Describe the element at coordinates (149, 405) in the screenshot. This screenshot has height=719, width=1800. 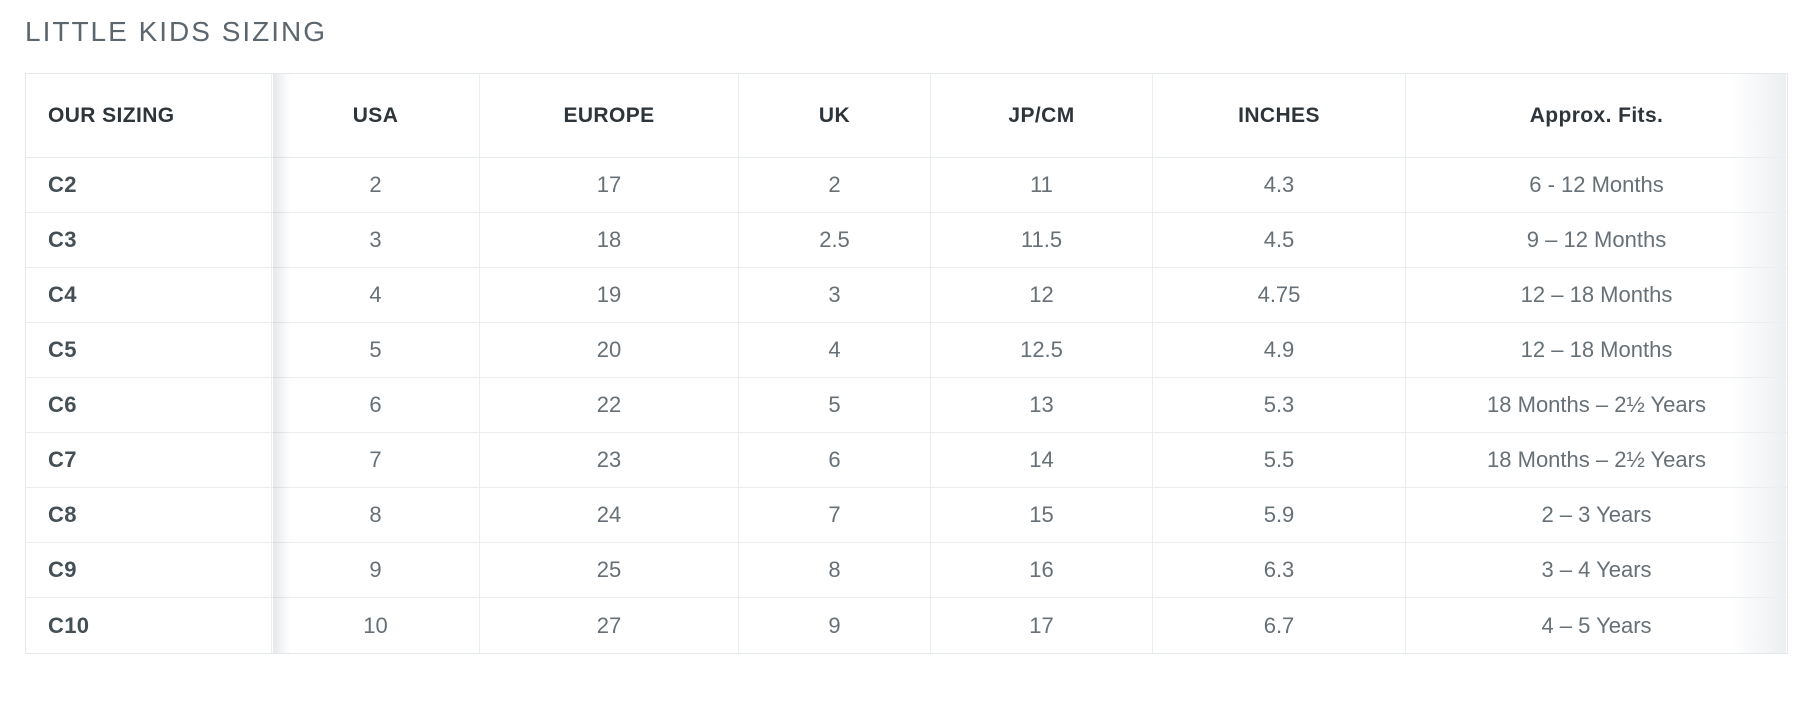
I see `row-label: C6` at that location.